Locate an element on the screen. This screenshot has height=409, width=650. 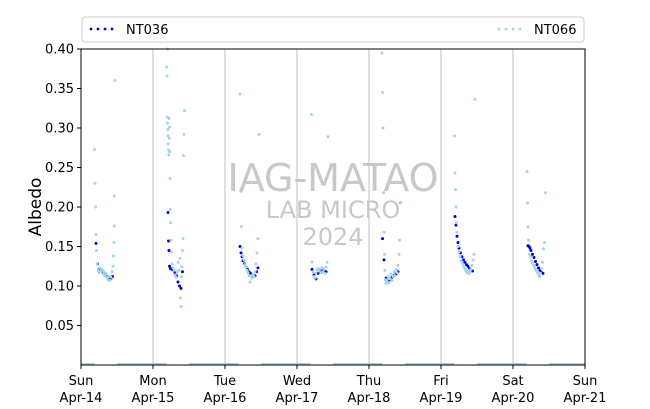
y-axis: 0.05 0.10 0.15 0.20 0.25 0.30 0.35 0.40 is located at coordinates (63, 188).